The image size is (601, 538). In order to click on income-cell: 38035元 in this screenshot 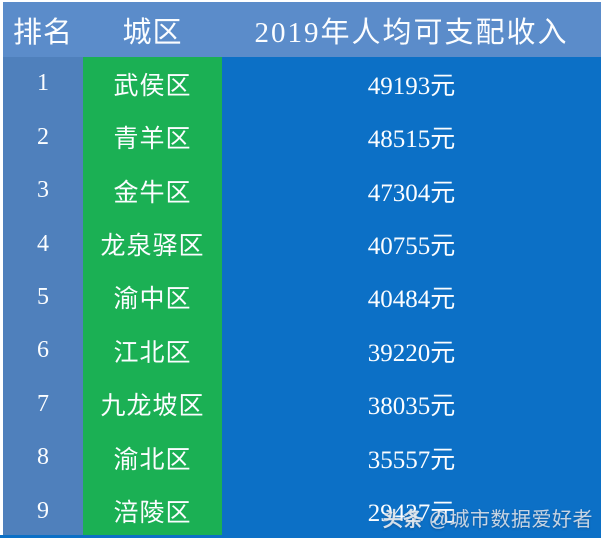, I will do `click(411, 404)`.